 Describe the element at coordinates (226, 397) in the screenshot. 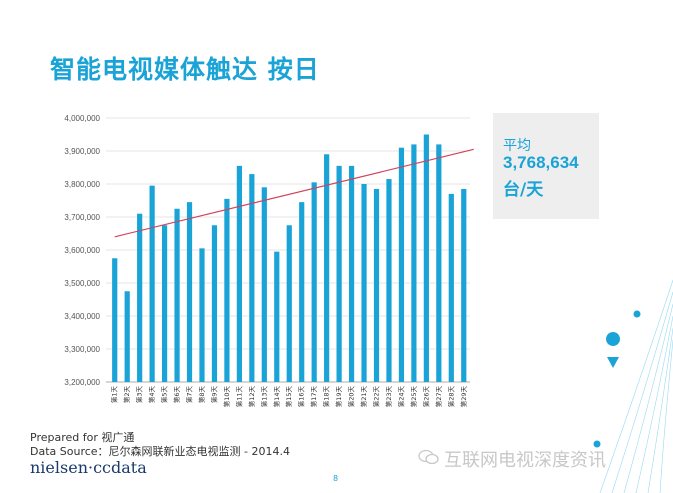

I see `x-tick-label: 第10天` at that location.